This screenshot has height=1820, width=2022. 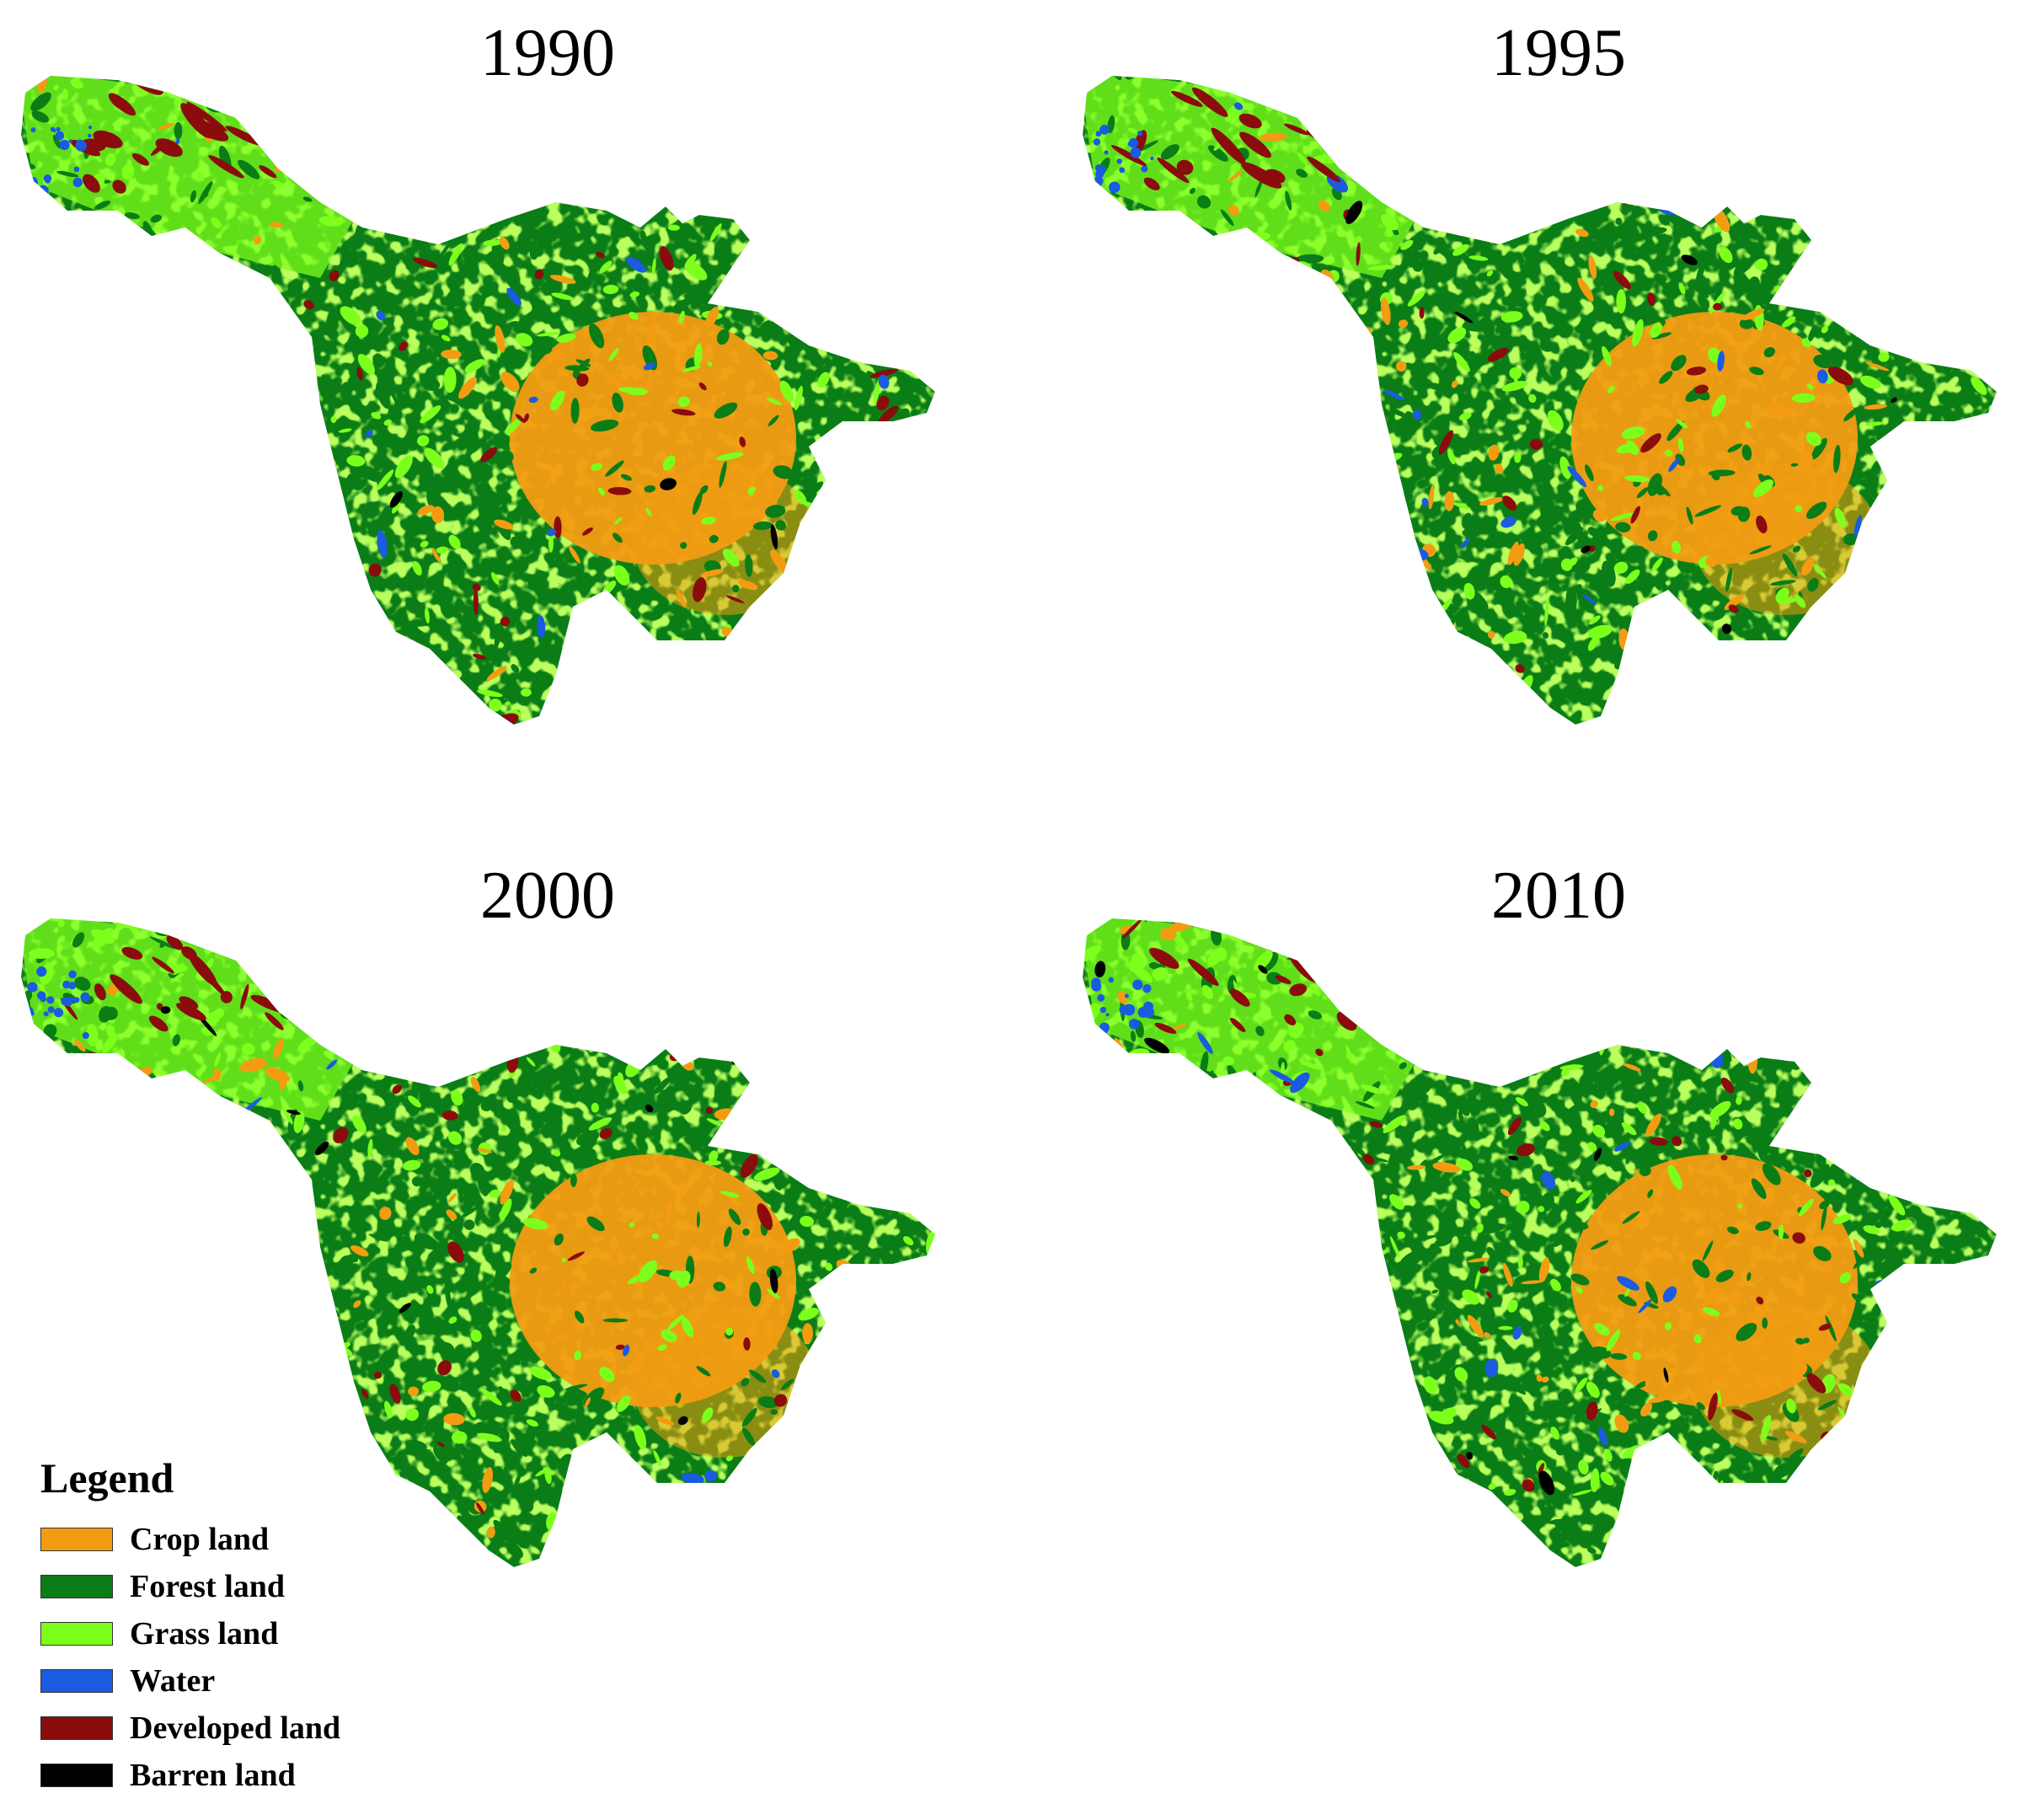 I want to click on legend-title: Legend, so click(x=107, y=1478).